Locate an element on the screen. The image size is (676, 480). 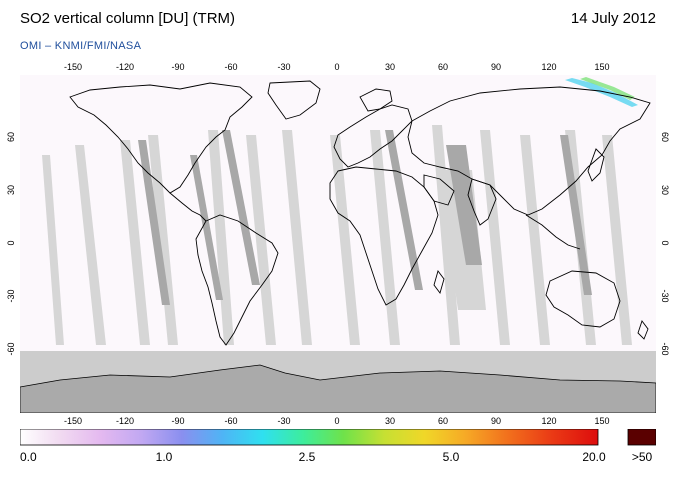
colorbar-label: 5.0 is located at coordinates (451, 457).